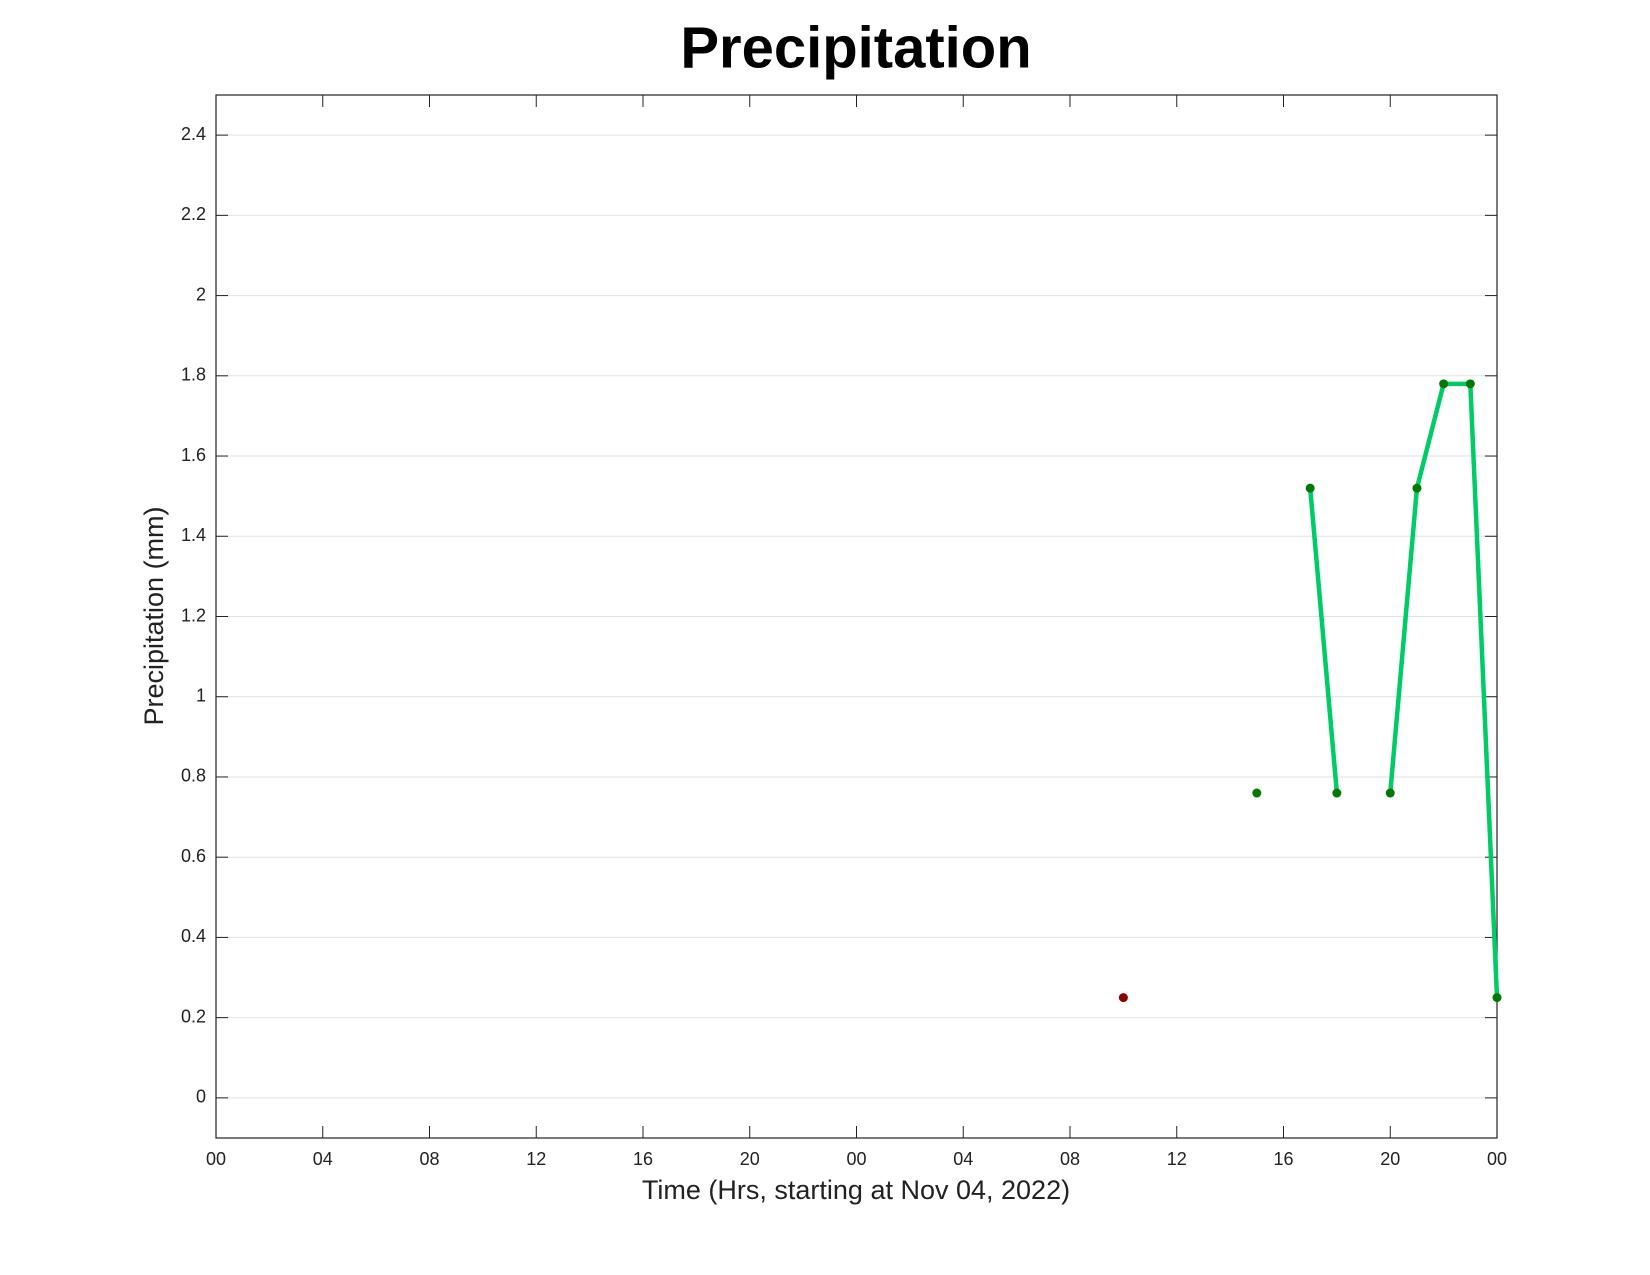 The width and height of the screenshot is (1650, 1275). What do you see at coordinates (193, 134) in the screenshot?
I see `y-tick-label: 2.4` at bounding box center [193, 134].